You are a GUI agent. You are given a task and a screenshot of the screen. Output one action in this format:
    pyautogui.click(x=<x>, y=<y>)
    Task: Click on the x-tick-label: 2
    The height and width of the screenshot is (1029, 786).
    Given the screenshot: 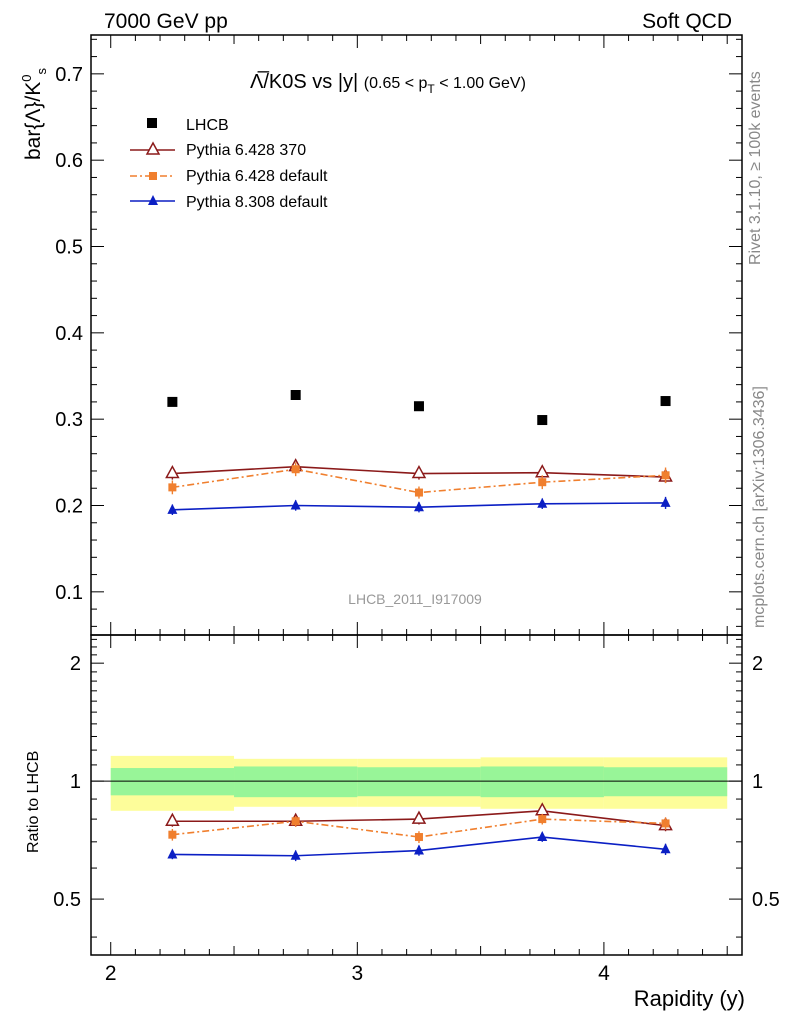 What is the action you would take?
    pyautogui.click(x=111, y=973)
    